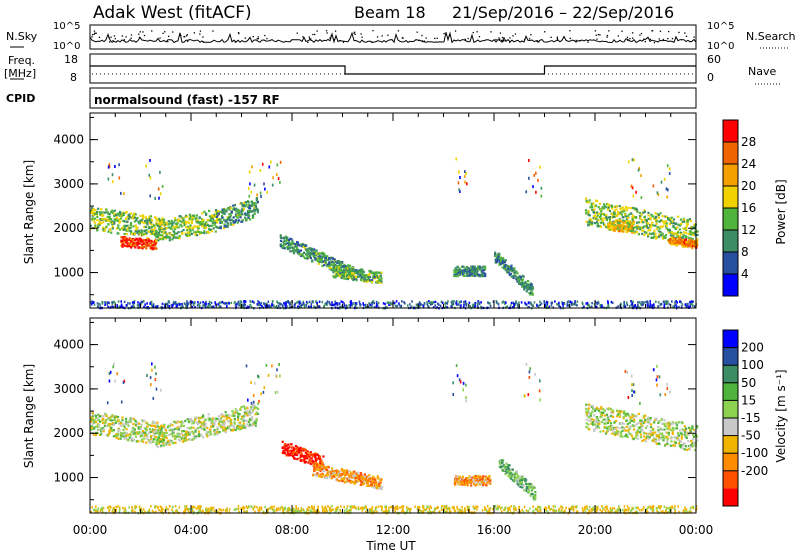  Describe the element at coordinates (172, 13) in the screenshot. I see `radar-title: Adak West (fitACF)` at that location.